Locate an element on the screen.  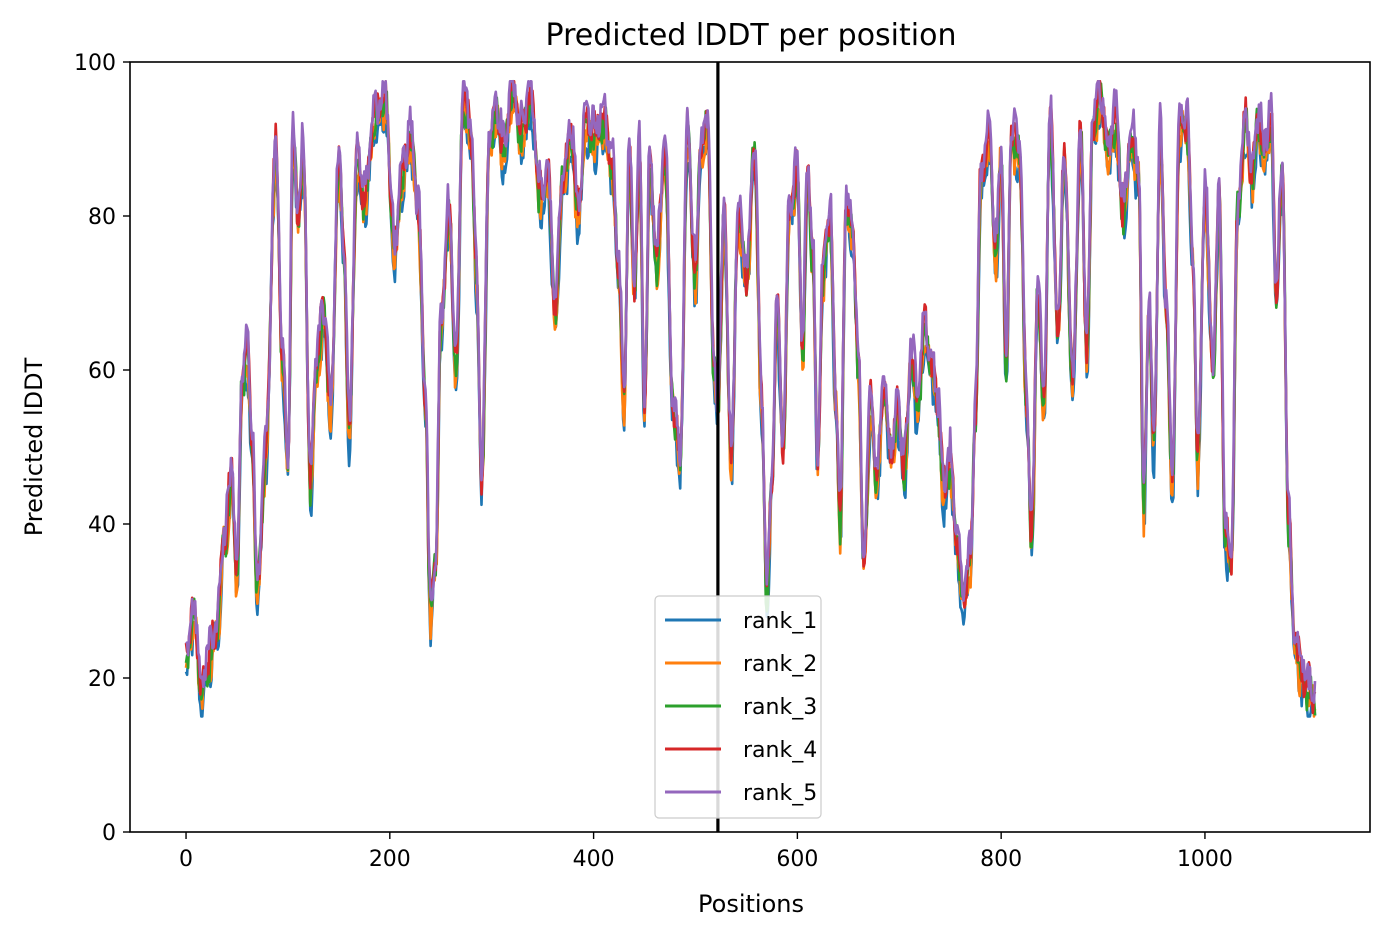
y-tick-label: 100 is located at coordinates (95, 63).